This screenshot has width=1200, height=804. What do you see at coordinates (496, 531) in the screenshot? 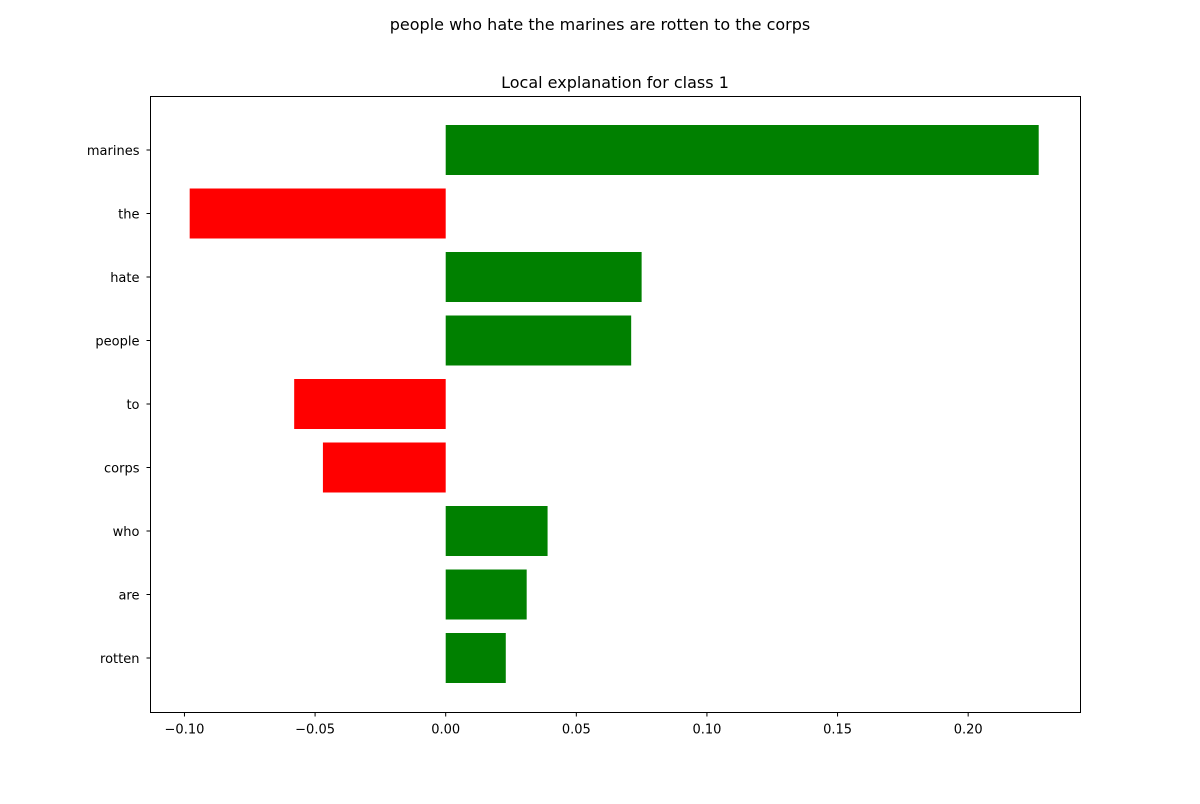
I see `bar-who` at bounding box center [496, 531].